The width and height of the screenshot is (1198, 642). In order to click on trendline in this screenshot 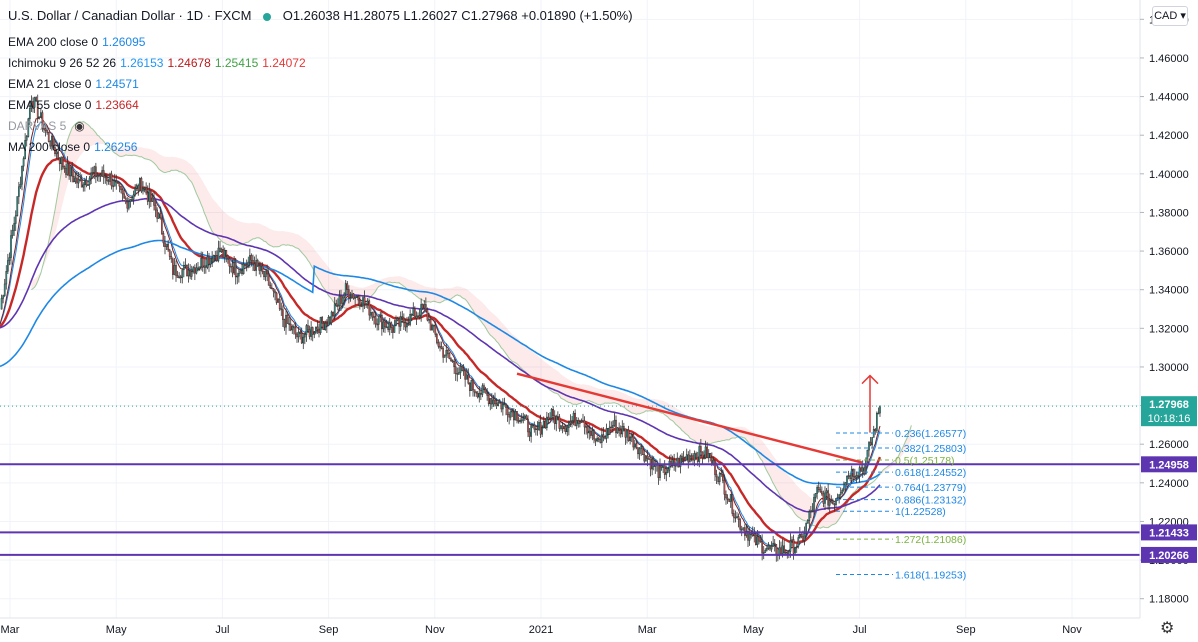, I will do `click(689, 418)`.